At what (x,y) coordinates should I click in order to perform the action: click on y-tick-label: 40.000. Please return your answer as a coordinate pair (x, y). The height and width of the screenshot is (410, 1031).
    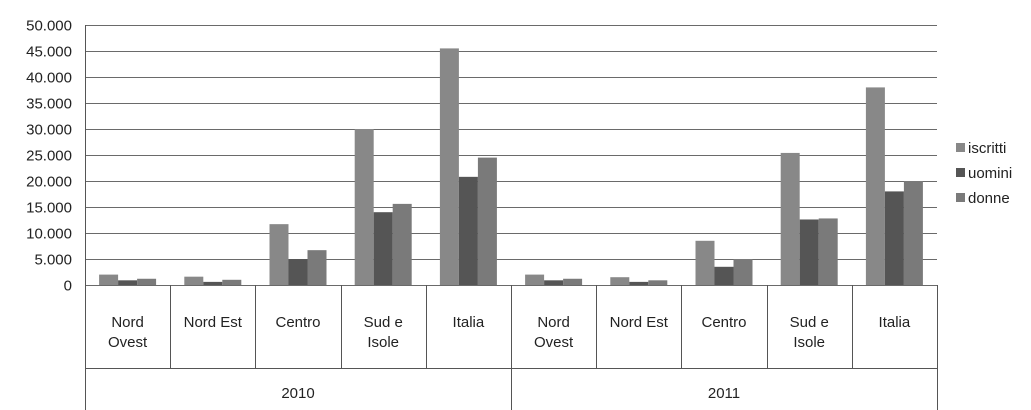
    Looking at the image, I should click on (49, 78).